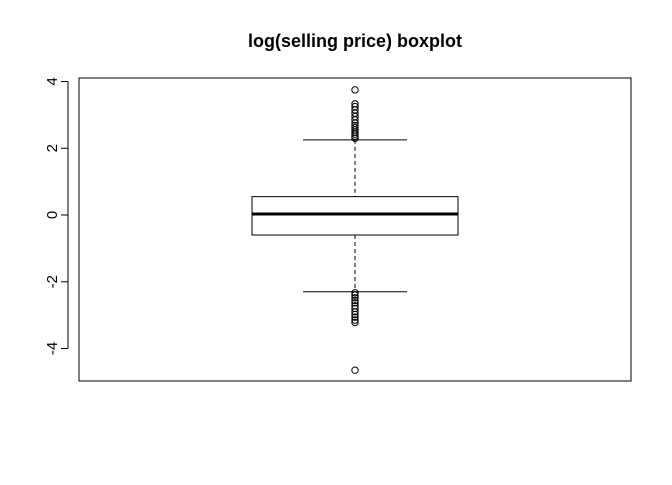  What do you see at coordinates (355, 216) in the screenshot?
I see `iqr-box` at bounding box center [355, 216].